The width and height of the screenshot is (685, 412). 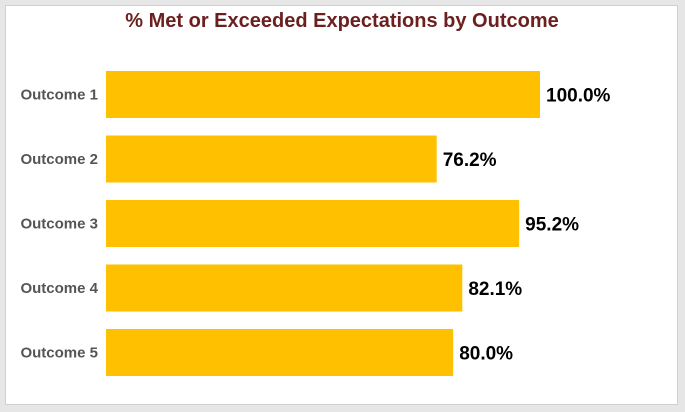 I want to click on category-label: Outcome 5, so click(x=59, y=353).